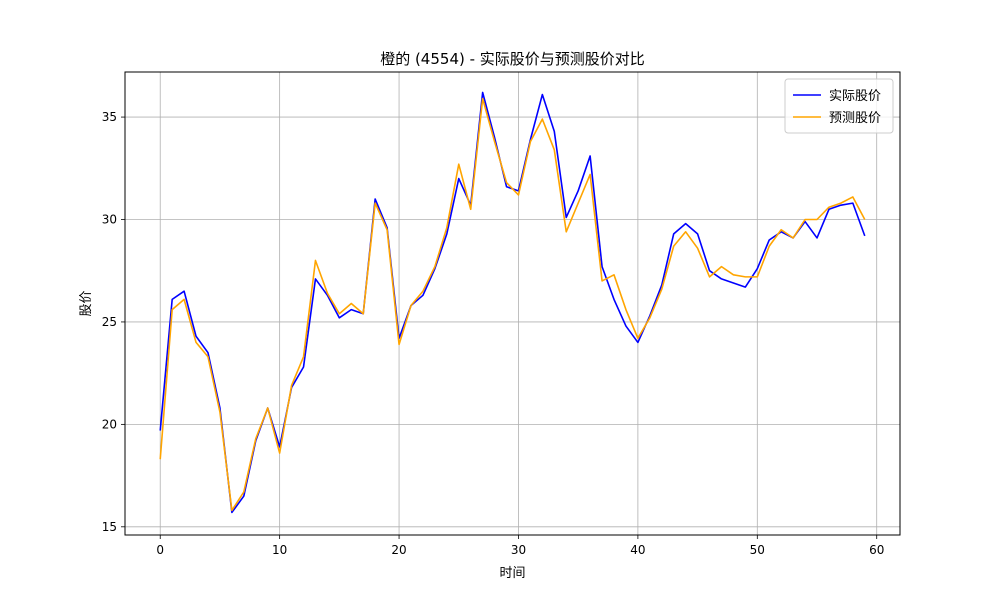 This screenshot has height=600, width=1000. What do you see at coordinates (839, 106) in the screenshot?
I see `legend-box` at bounding box center [839, 106].